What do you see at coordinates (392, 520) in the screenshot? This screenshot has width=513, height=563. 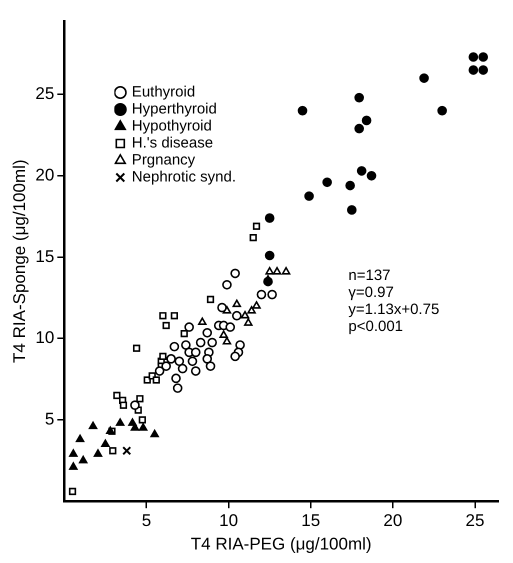 I see `x-tick-label: 20` at bounding box center [392, 520].